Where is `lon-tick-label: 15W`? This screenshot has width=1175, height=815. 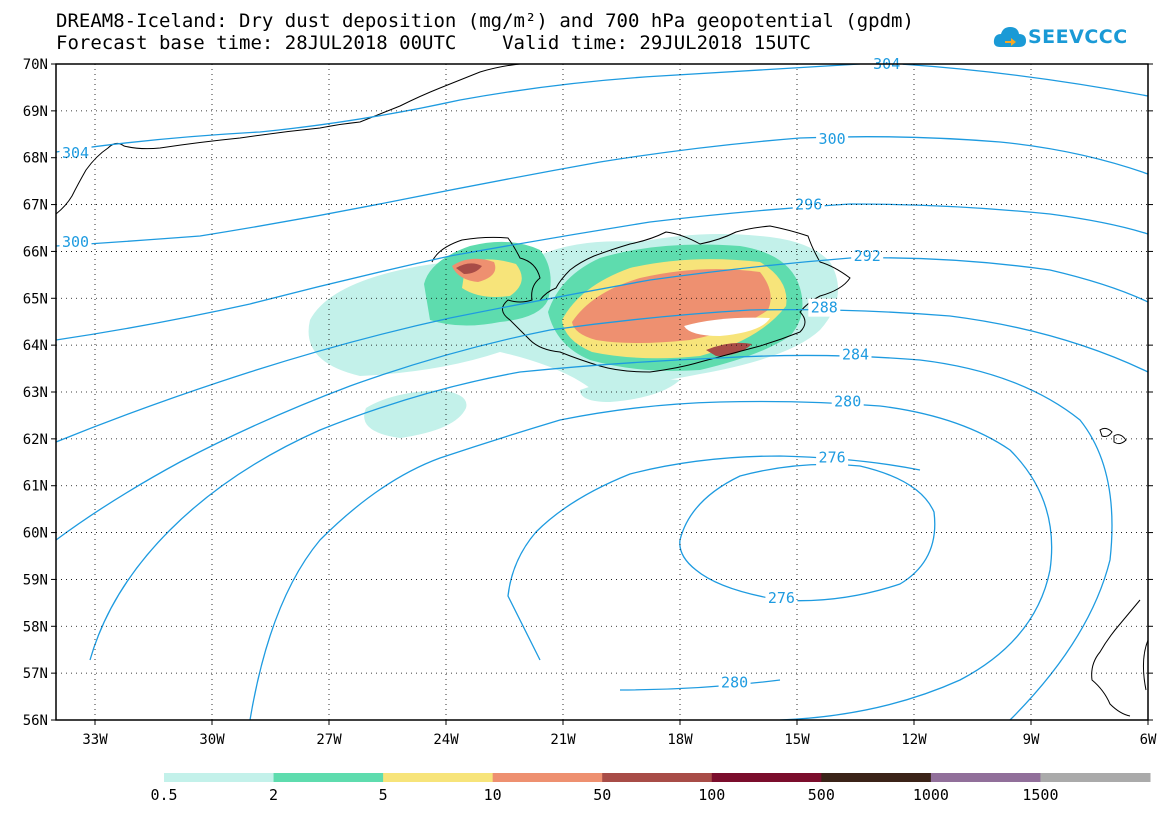
lon-tick-label: 15W is located at coordinates (797, 740).